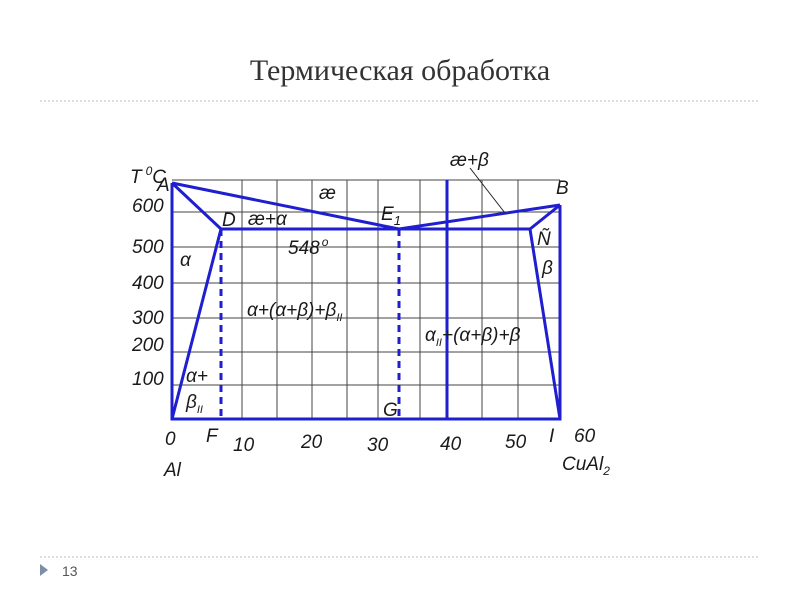  I want to click on y-tick-label: 300, so click(148, 318).